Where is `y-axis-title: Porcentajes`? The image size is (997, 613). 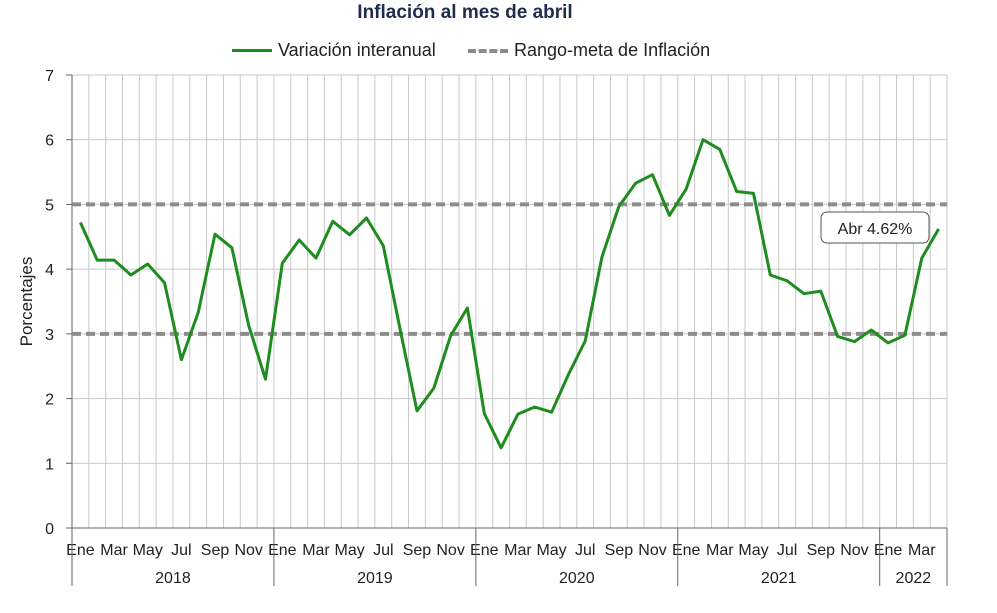 y-axis-title: Porcentajes is located at coordinates (26, 302).